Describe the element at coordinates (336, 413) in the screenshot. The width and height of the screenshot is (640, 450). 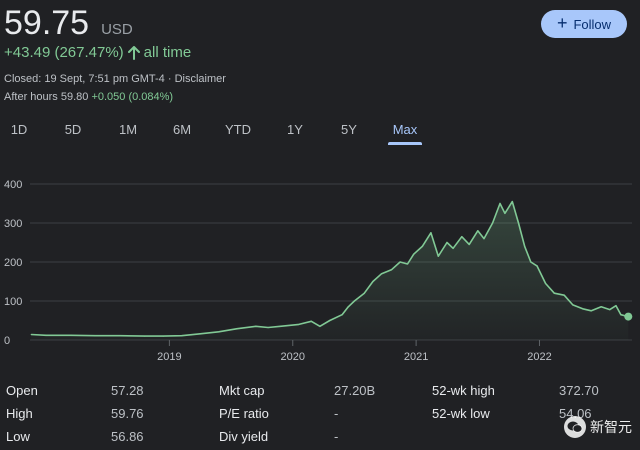
I see `stat-pe-value: -` at that location.